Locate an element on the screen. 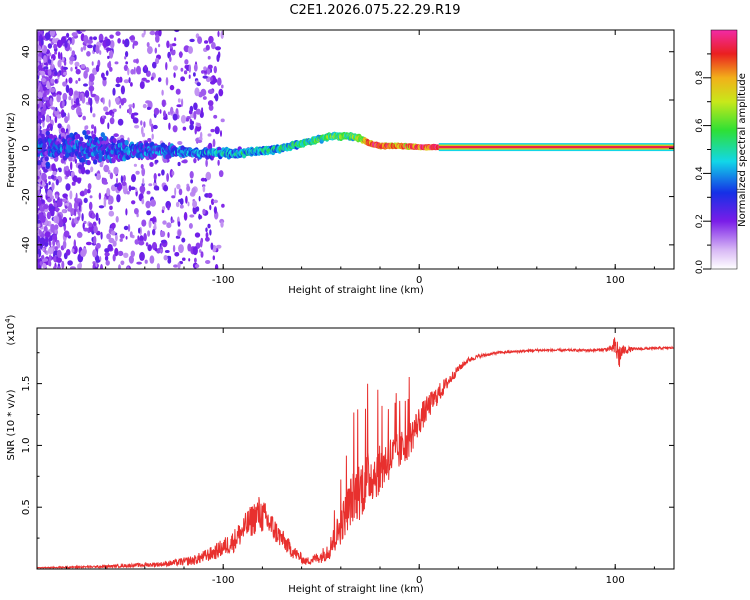 The width and height of the screenshot is (750, 600). spectrogram-x-label: Height of straight line (km) is located at coordinates (356, 290).